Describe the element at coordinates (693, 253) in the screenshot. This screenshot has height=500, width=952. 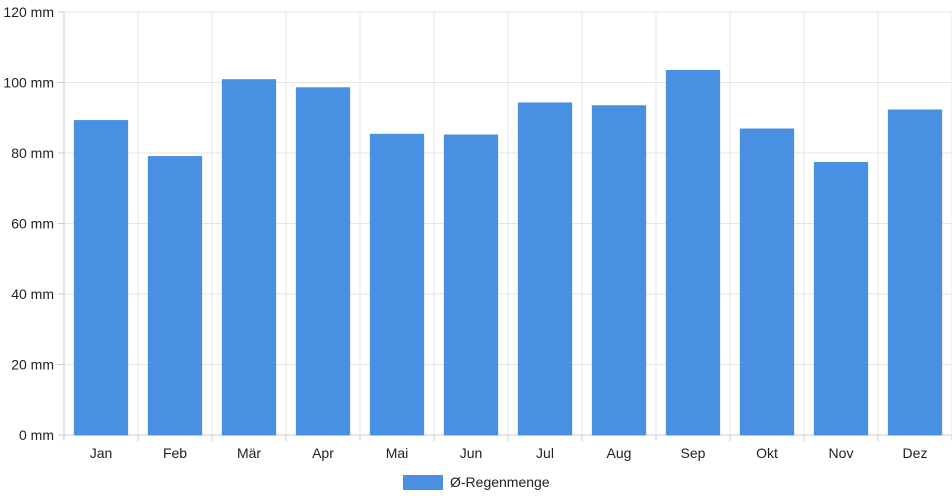
I see `bar-sep` at that location.